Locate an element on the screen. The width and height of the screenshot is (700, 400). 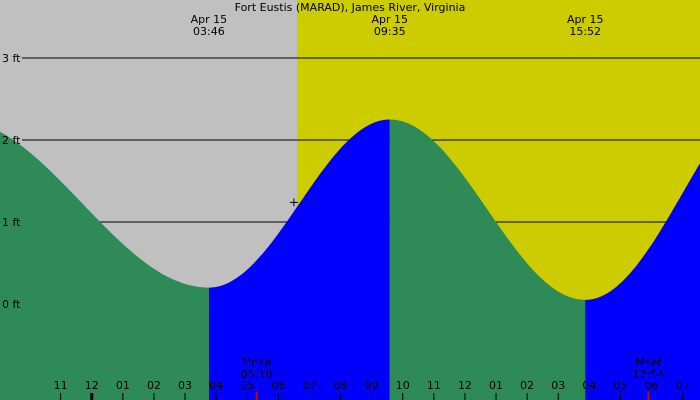
moon-time-1: 17:54 is located at coordinates (649, 374).